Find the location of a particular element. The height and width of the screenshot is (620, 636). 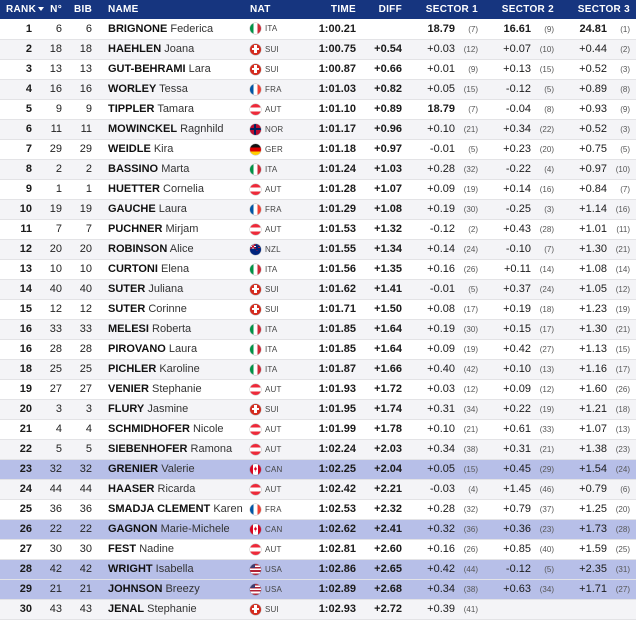

cell-name: CURTONI Elena is located at coordinates (171, 269).